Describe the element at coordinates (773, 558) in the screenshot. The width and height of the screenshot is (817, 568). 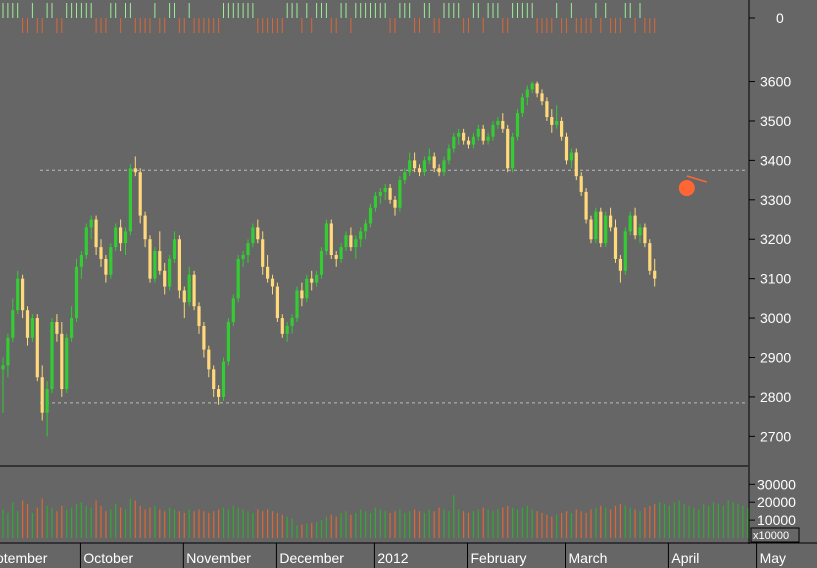
I see `month-label: May` at that location.